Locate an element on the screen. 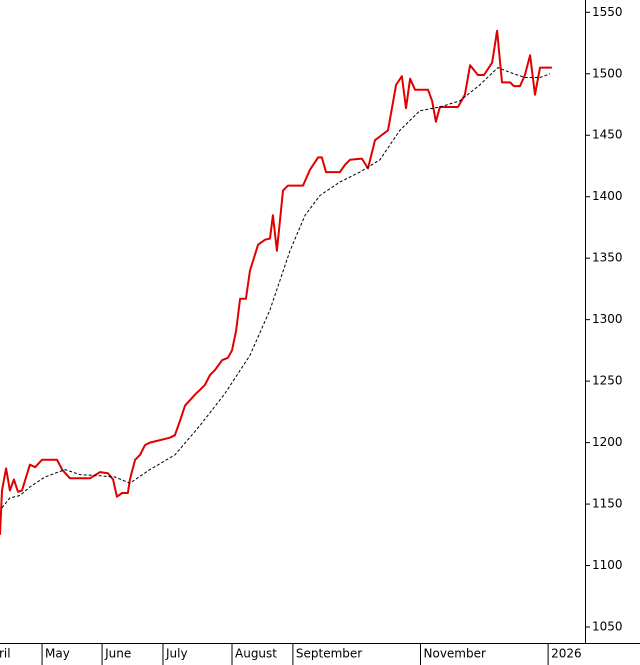 This screenshot has height=665, width=640. x-tick-label: November is located at coordinates (455, 654).